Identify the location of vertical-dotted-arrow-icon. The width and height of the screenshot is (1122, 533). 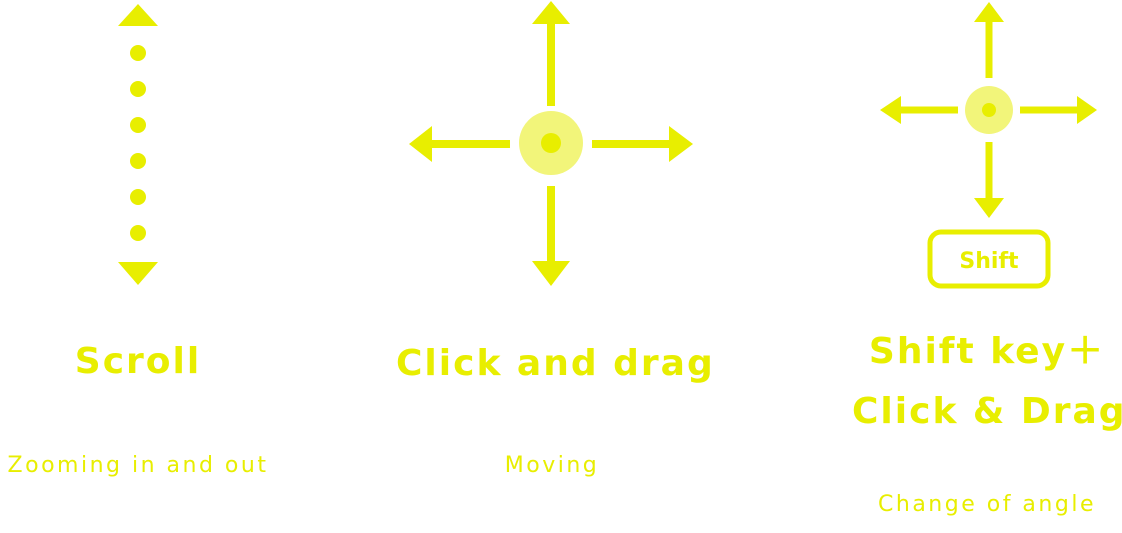
(138, 145).